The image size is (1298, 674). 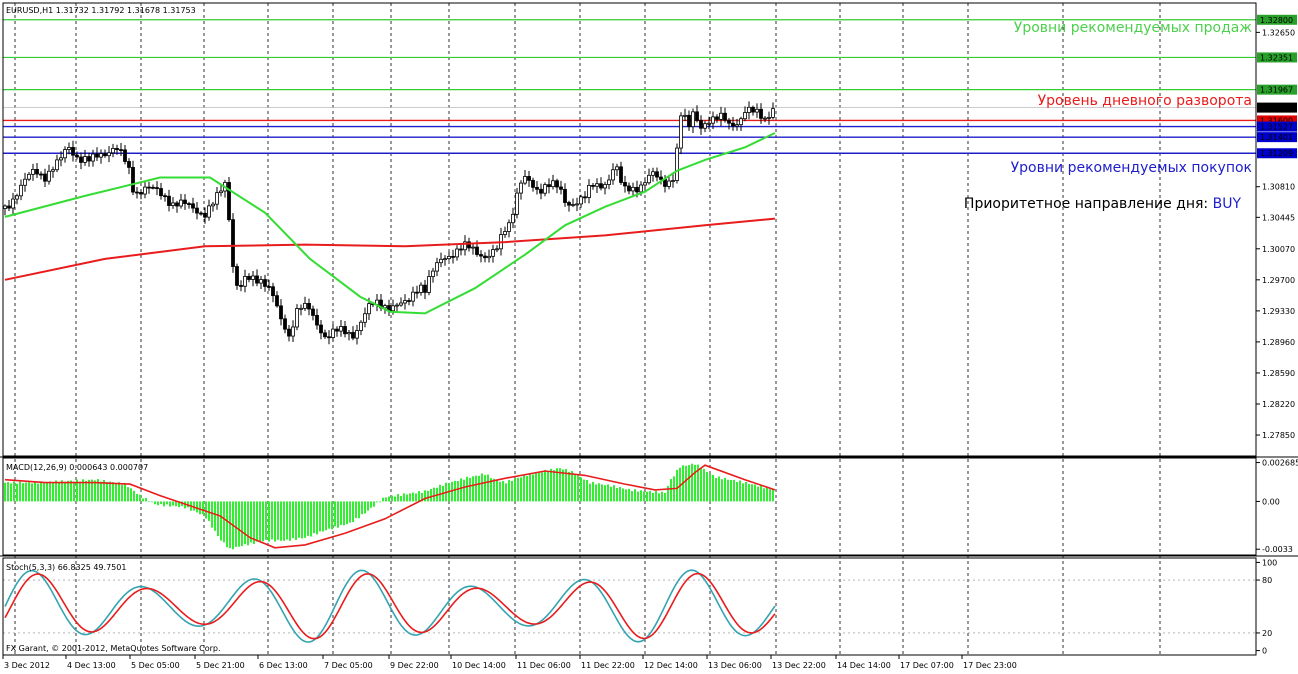 I want to click on price-tick-label: 1.29330, so click(x=1278, y=311).